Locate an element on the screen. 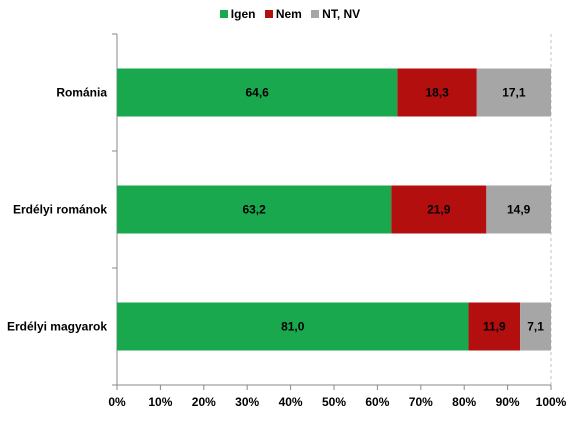 This screenshot has width=580, height=427. data-label: 21,9 is located at coordinates (439, 210).